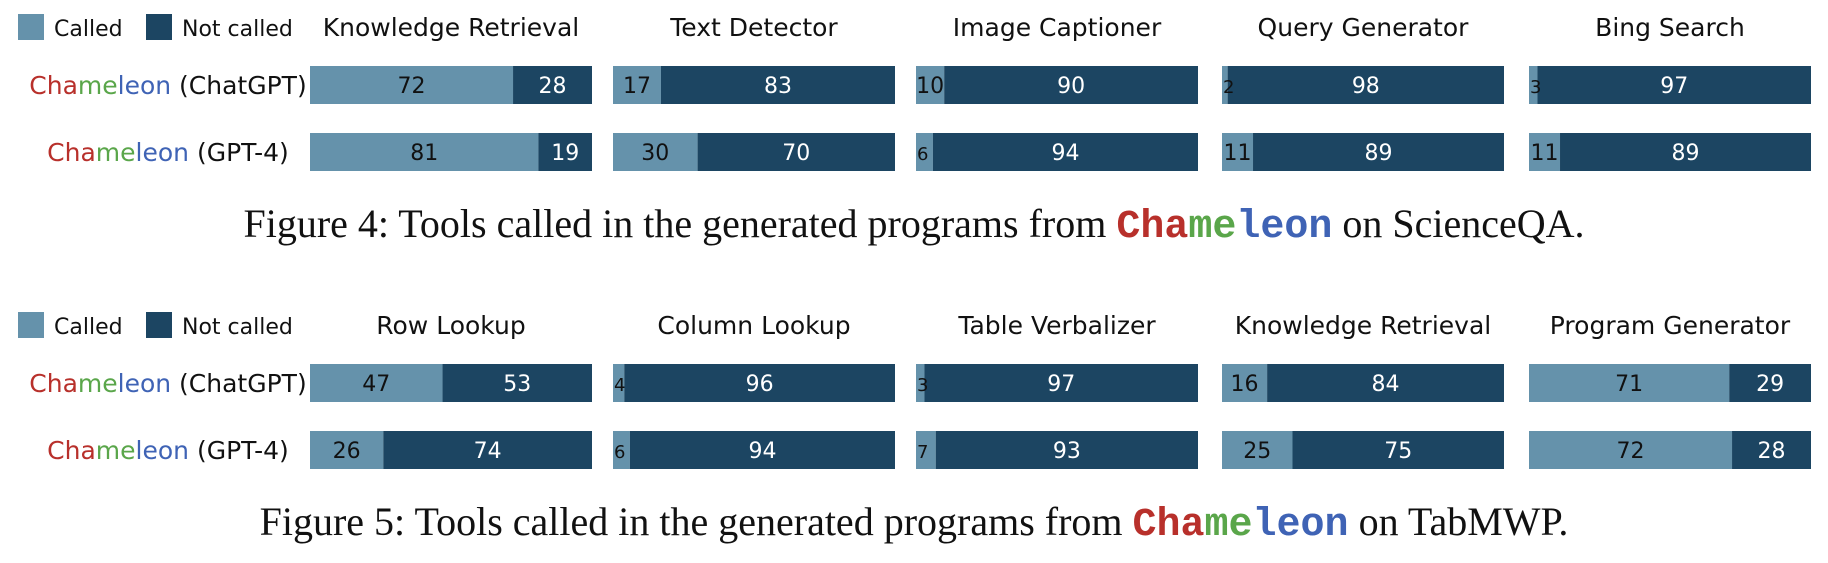 This screenshot has width=1828, height=563. I want to click on value-label-not-called: 93, so click(1067, 451).